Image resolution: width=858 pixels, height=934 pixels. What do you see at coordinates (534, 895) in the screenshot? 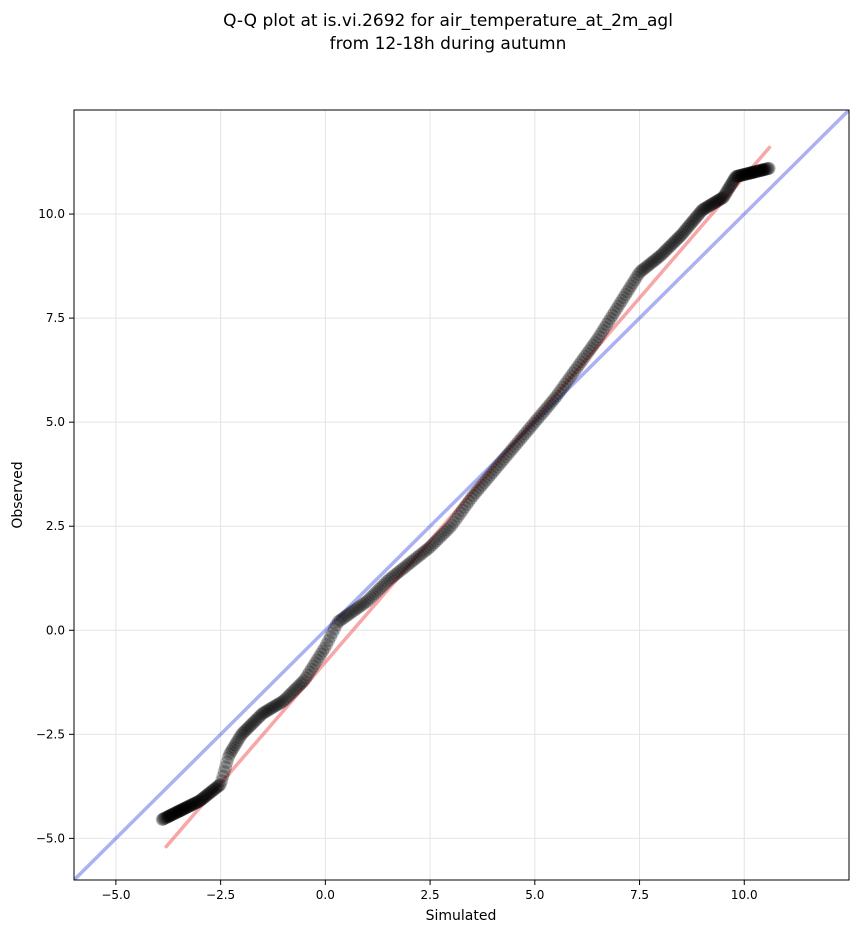
I see `x-tick-label: 5.0` at bounding box center [534, 895].